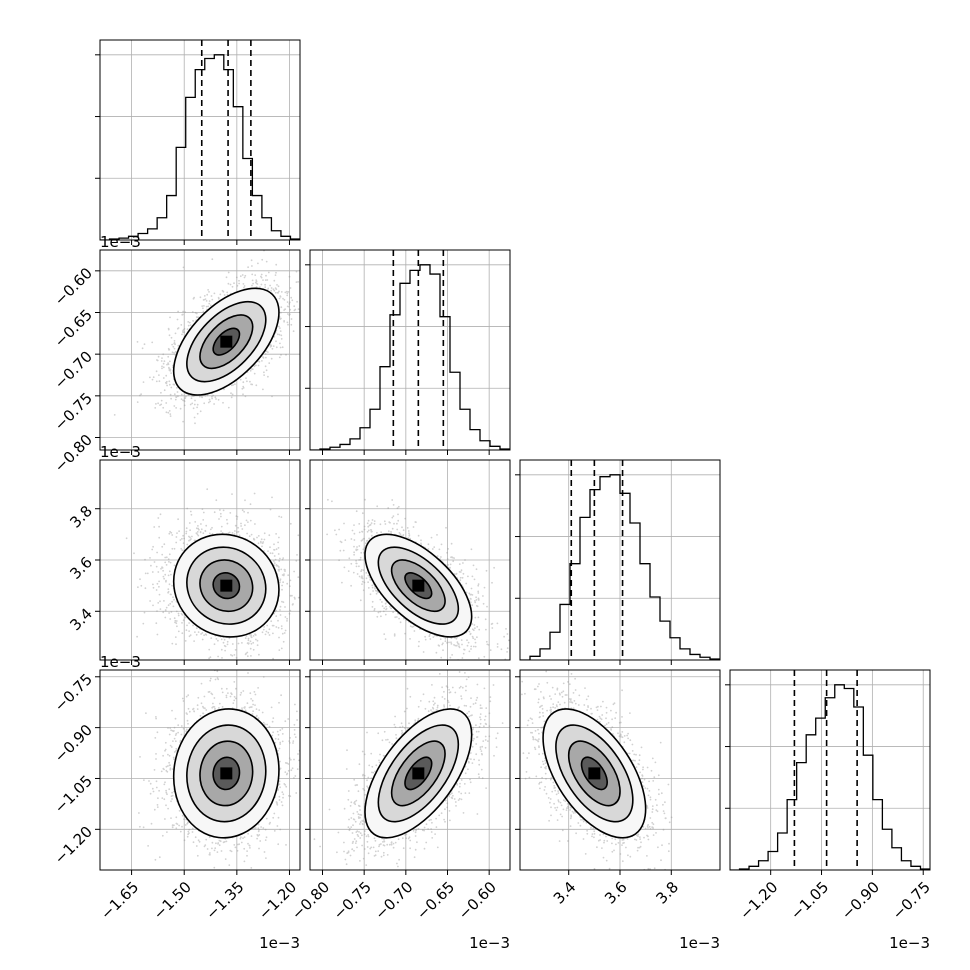  What do you see at coordinates (73, 794) in the screenshot?
I see `y-tick-label: −1.05` at bounding box center [73, 794].